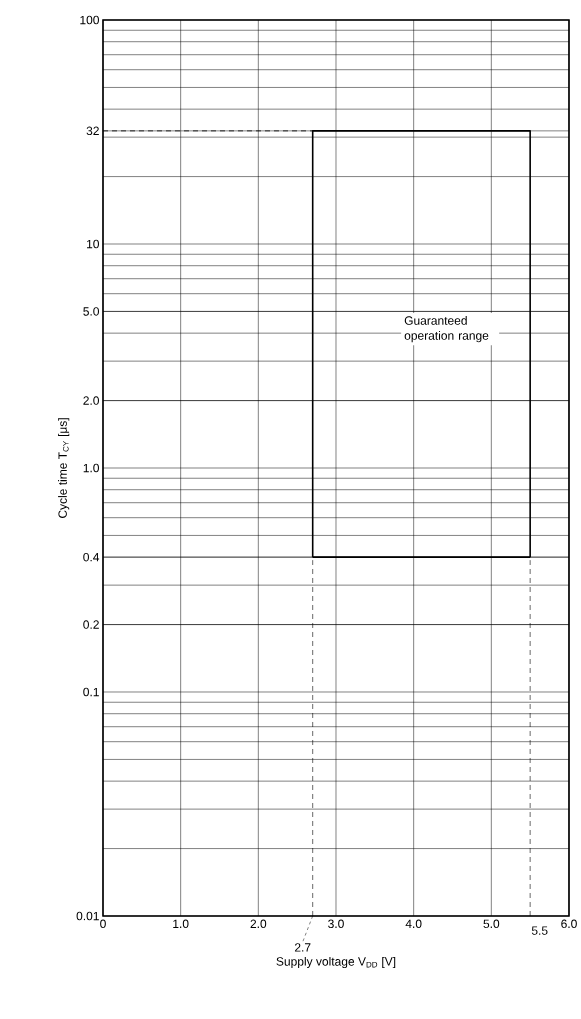  What do you see at coordinates (569, 924) in the screenshot?
I see `x-tick-label: 6.0` at bounding box center [569, 924].